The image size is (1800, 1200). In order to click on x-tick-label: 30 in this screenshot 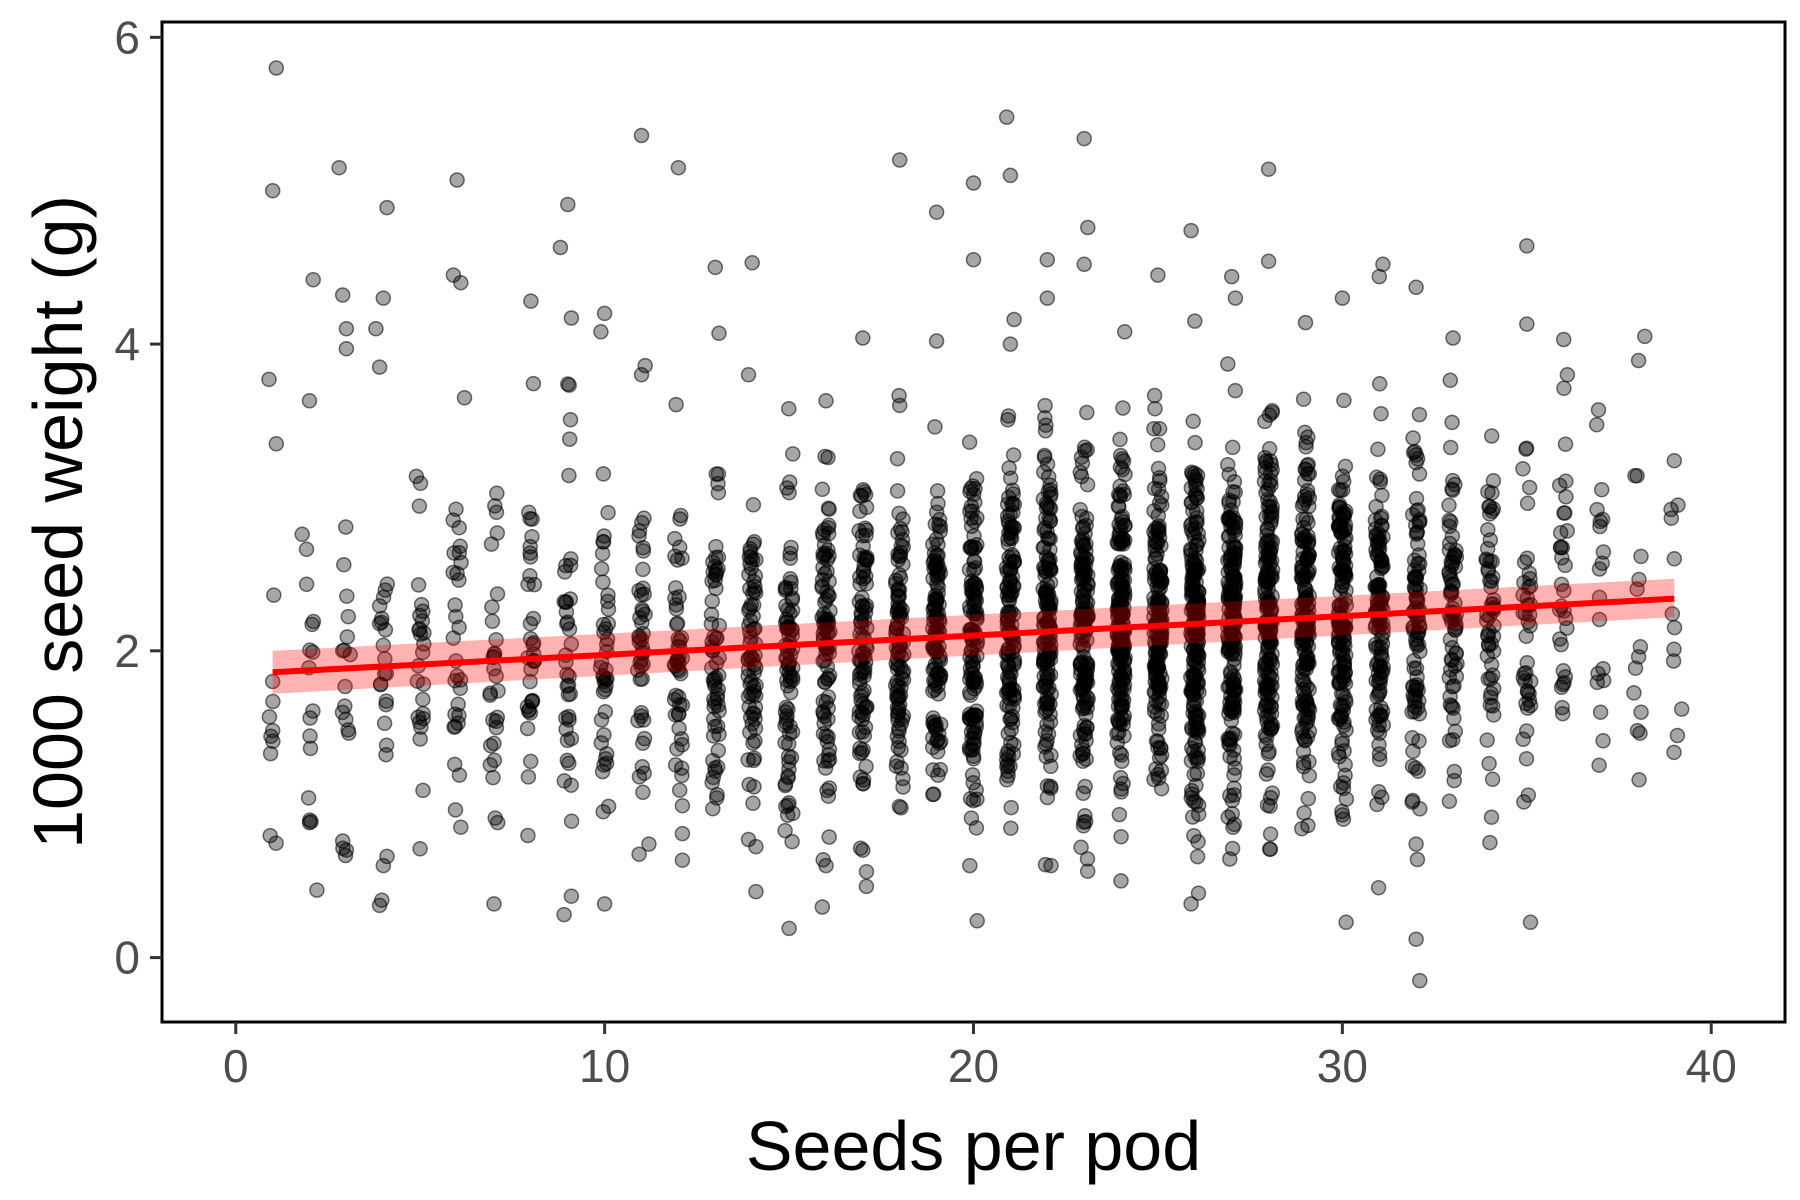, I will do `click(1342, 1066)`.